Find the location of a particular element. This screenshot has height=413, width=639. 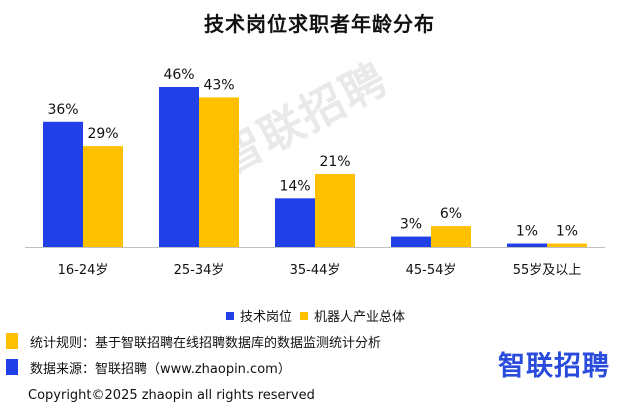

data-label-1-3: 14% is located at coordinates (294, 186).